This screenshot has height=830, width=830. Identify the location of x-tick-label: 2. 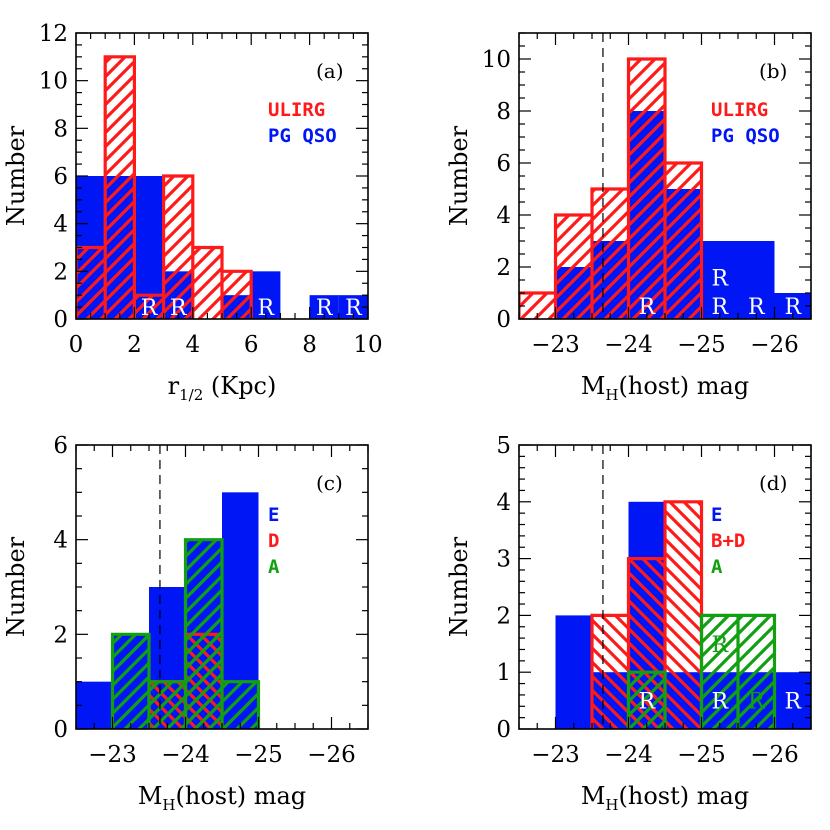
(134, 345).